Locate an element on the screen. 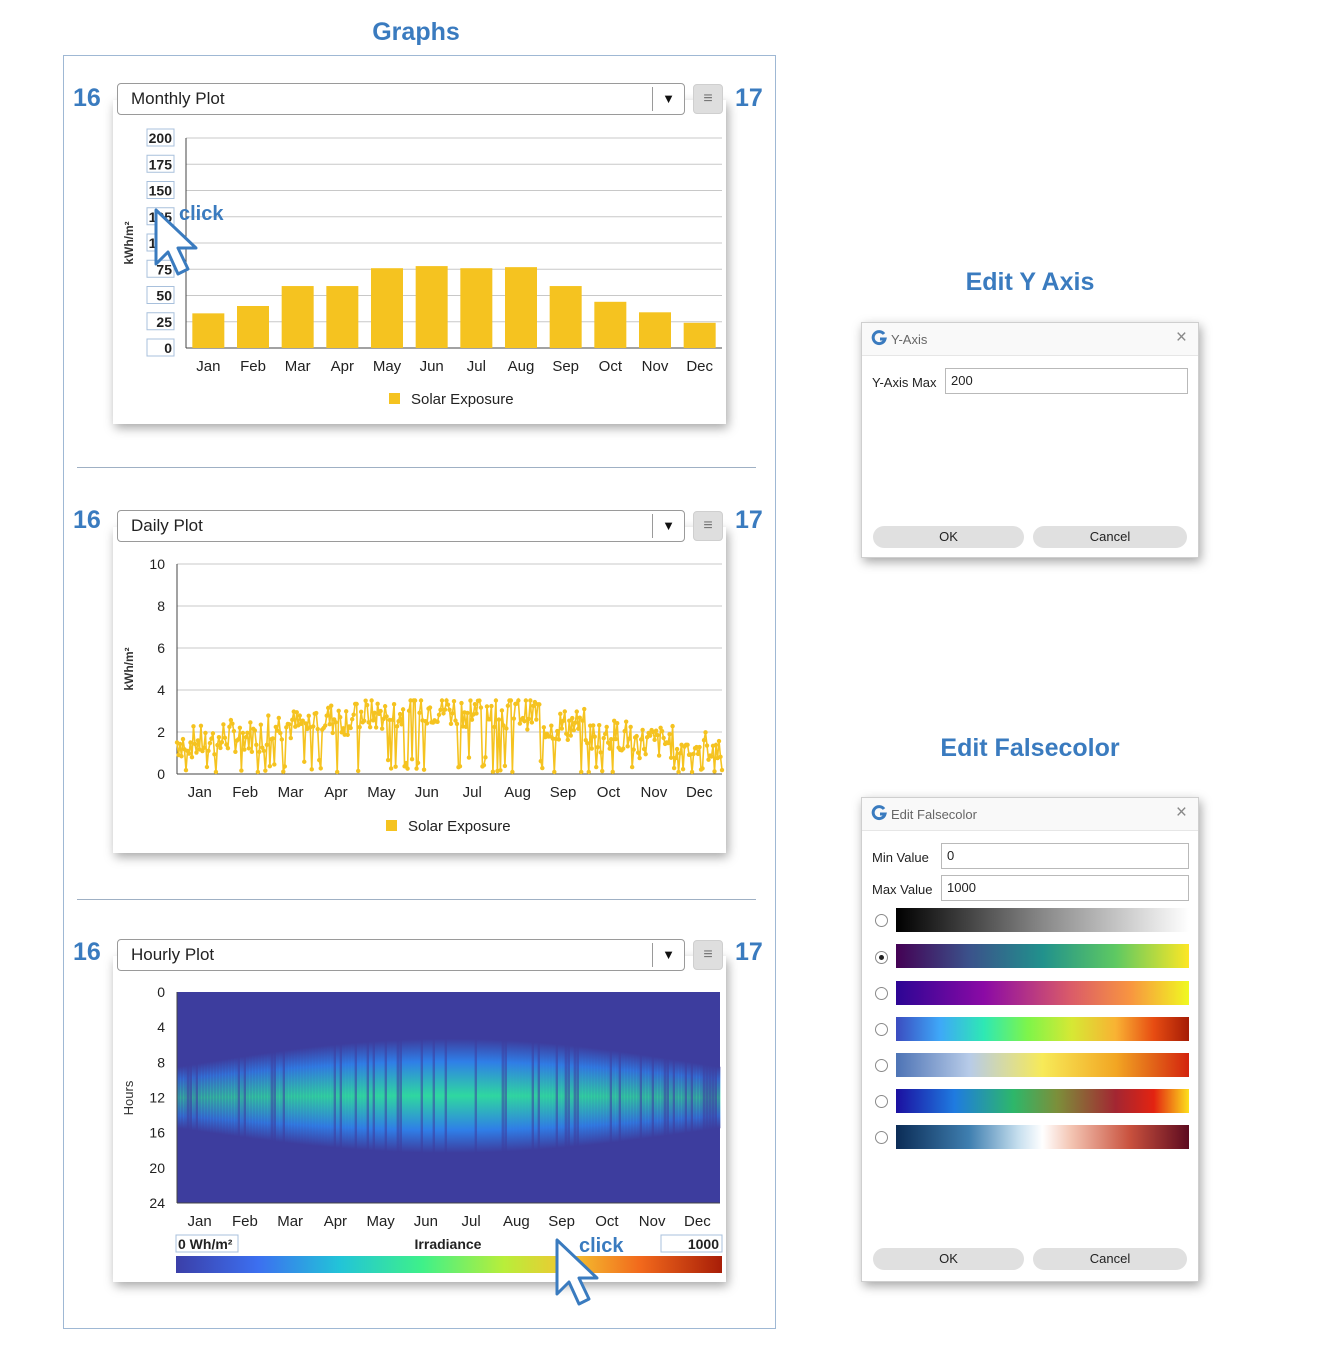  y-tick-box is located at coordinates (160, 347).